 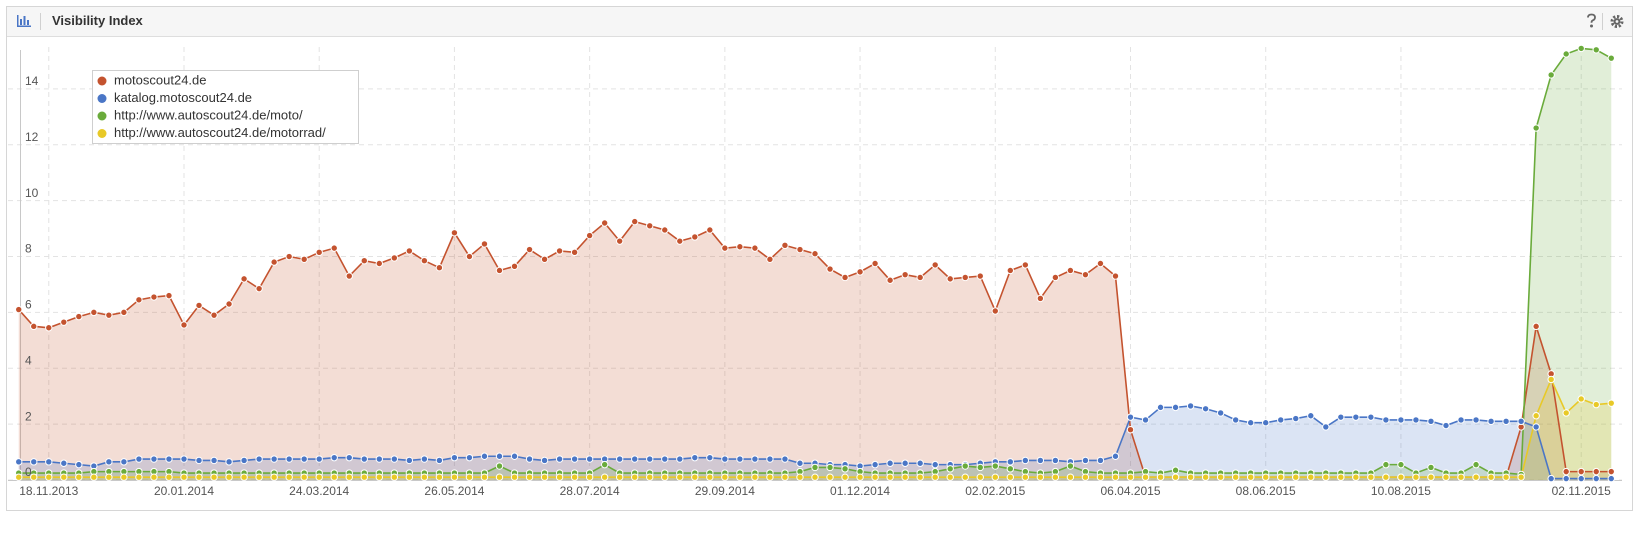 I want to click on panel-header, so click(x=819, y=21).